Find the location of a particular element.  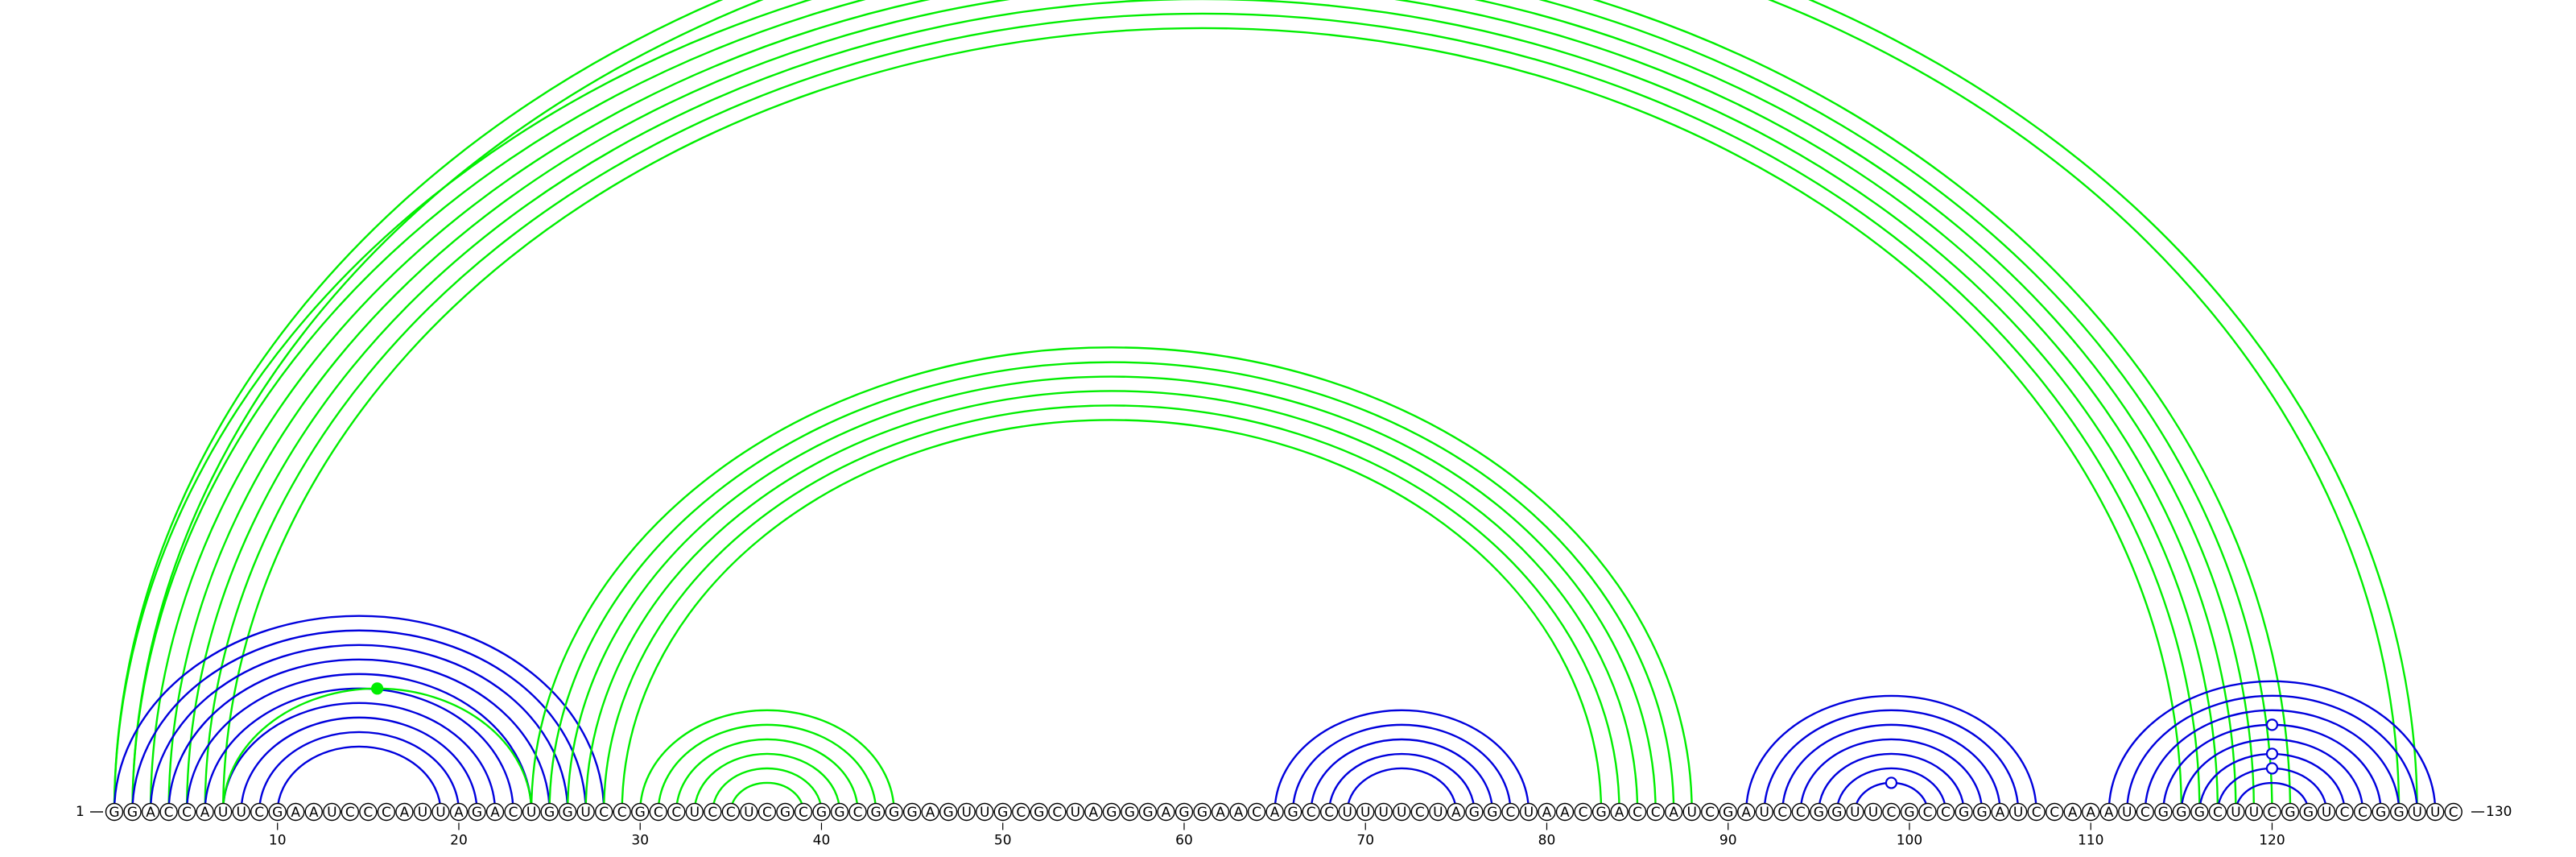

position-axis: 10 20 30 40 50 60 70 80 90 100 110 120 is located at coordinates (1277, 835).